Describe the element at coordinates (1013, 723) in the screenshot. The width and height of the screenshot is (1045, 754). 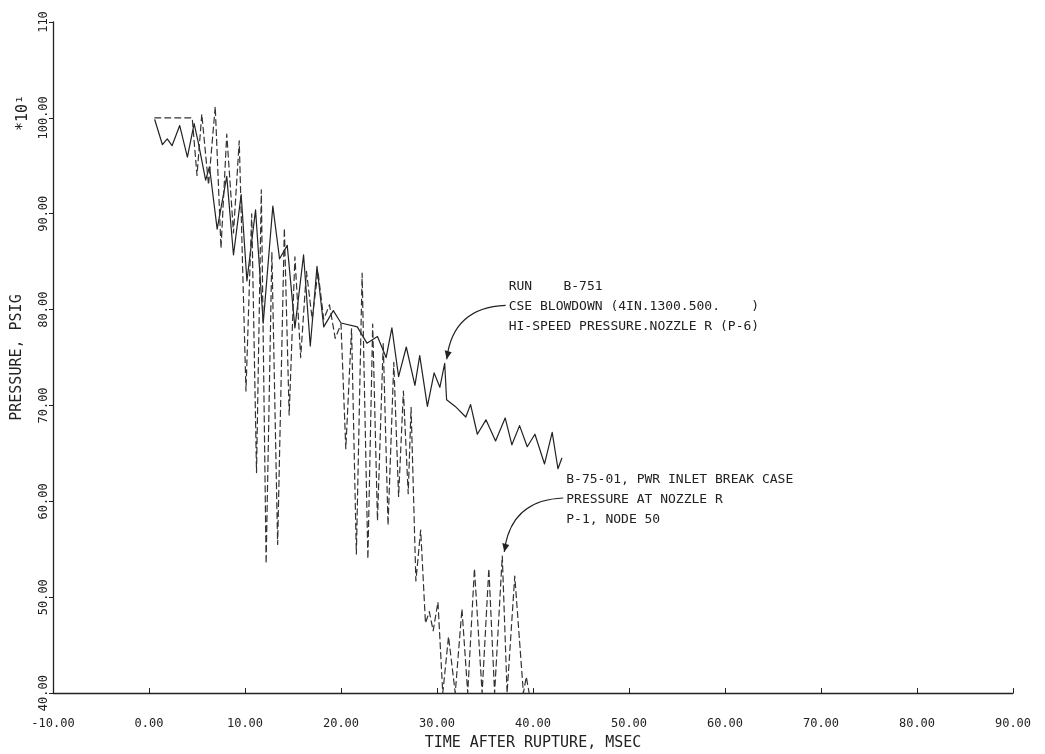
I see `x-tick-label: 90.00` at that location.